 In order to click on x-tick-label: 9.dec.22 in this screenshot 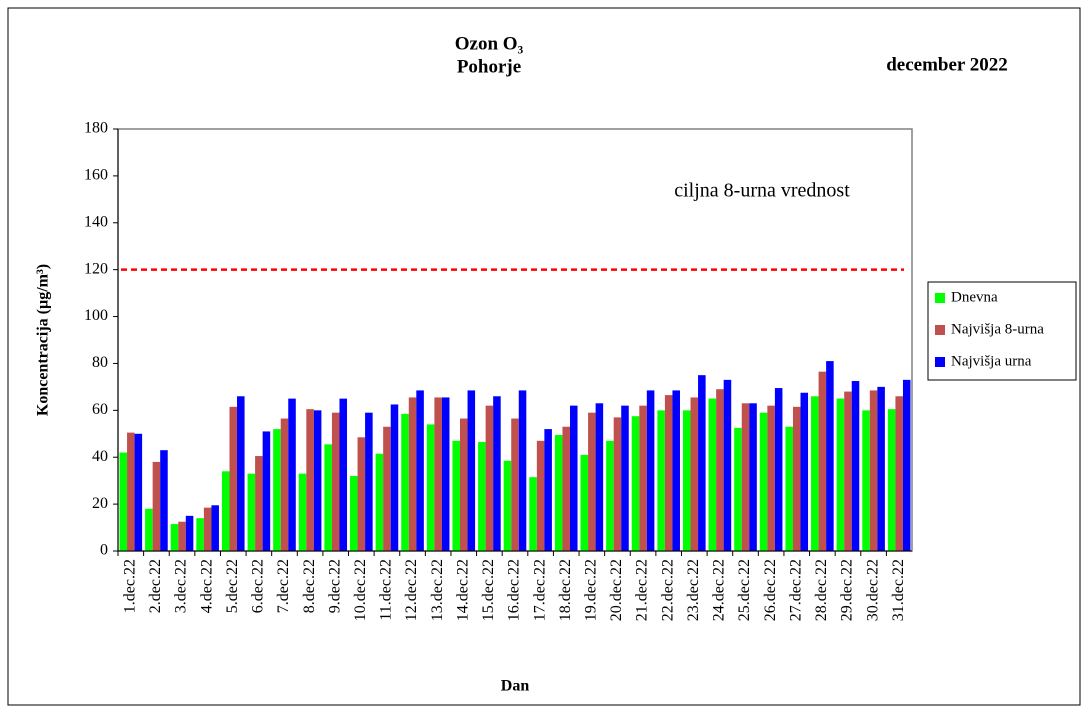, I will do `click(334, 586)`.